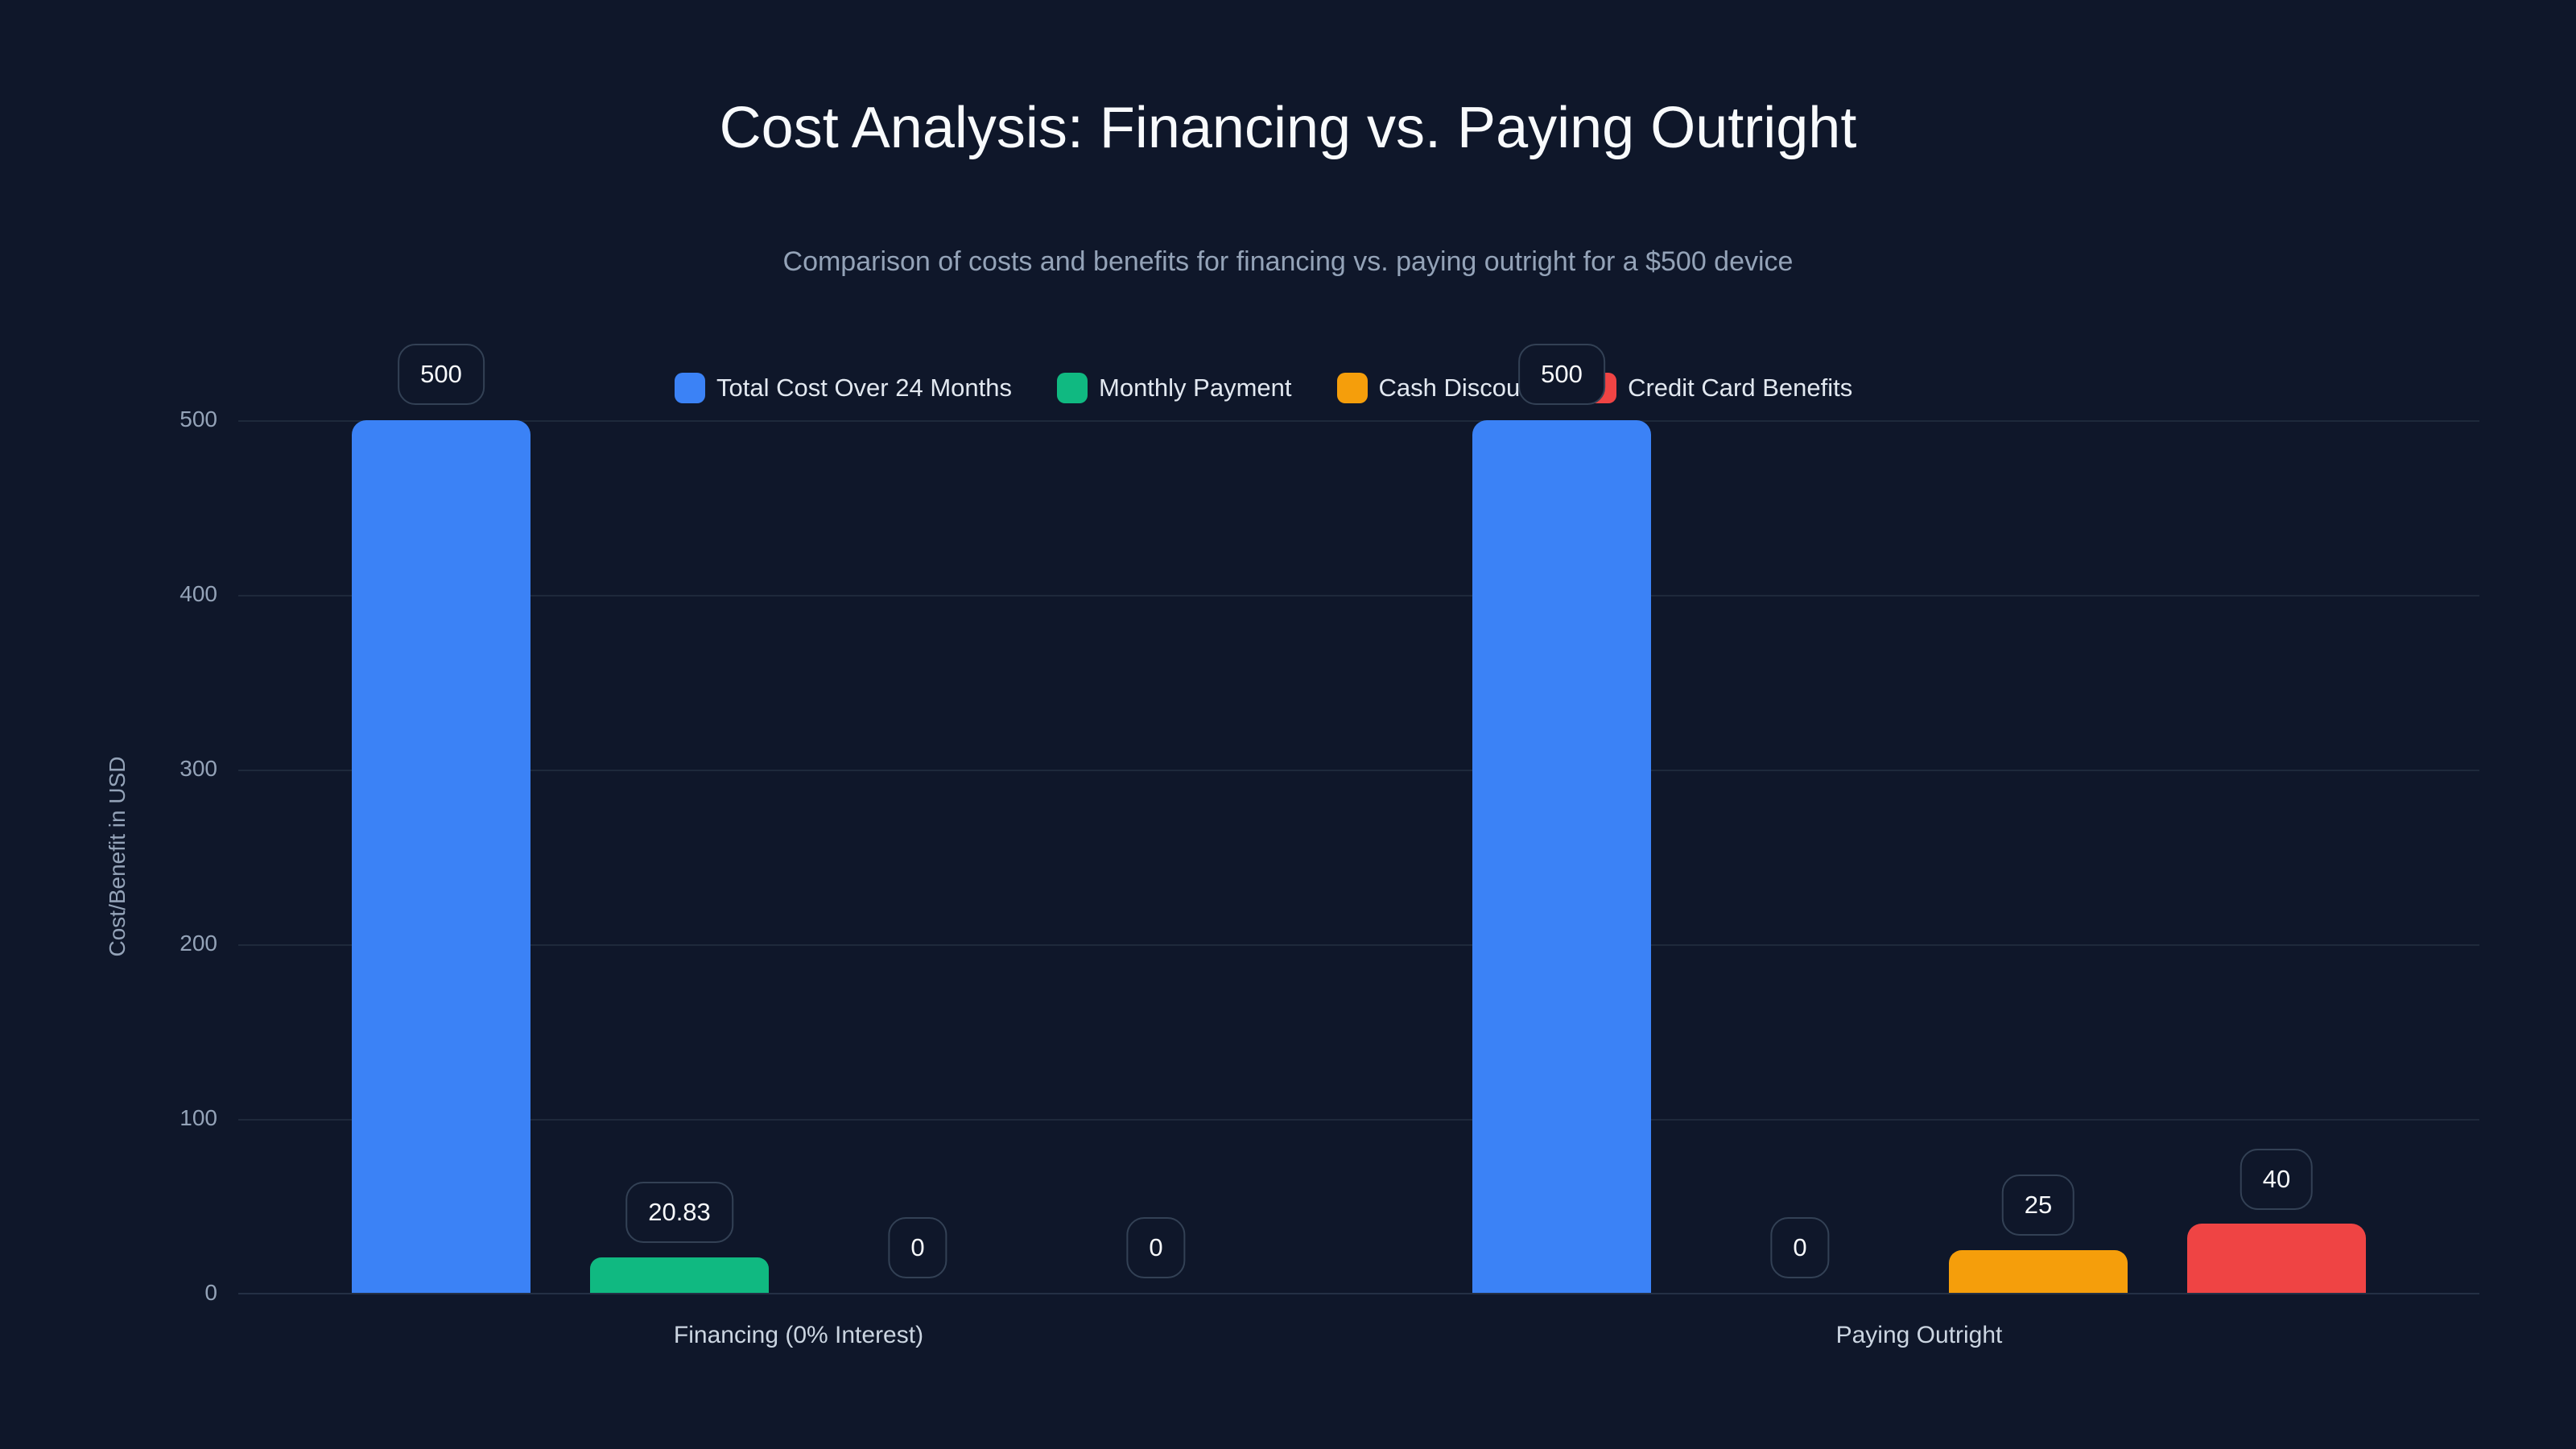  What do you see at coordinates (2277, 1179) in the screenshot?
I see `value-label: 40` at bounding box center [2277, 1179].